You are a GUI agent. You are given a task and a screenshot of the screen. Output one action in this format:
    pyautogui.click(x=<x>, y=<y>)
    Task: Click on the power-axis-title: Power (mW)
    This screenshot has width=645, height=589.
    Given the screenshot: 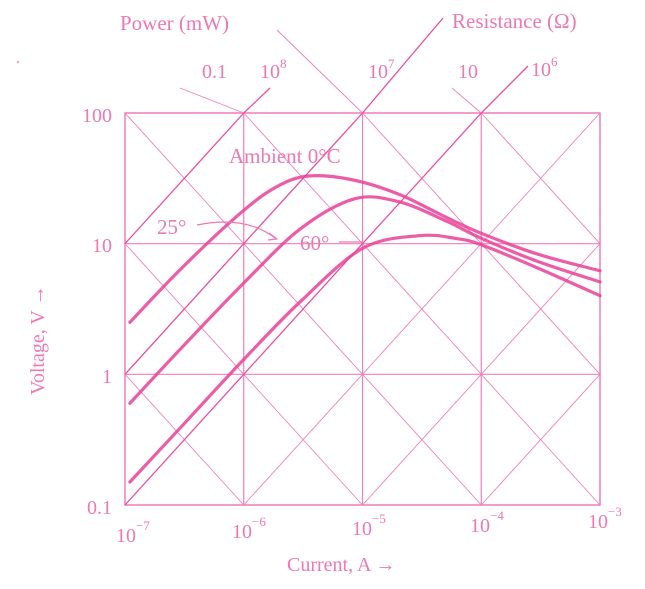 What is the action you would take?
    pyautogui.click(x=174, y=23)
    